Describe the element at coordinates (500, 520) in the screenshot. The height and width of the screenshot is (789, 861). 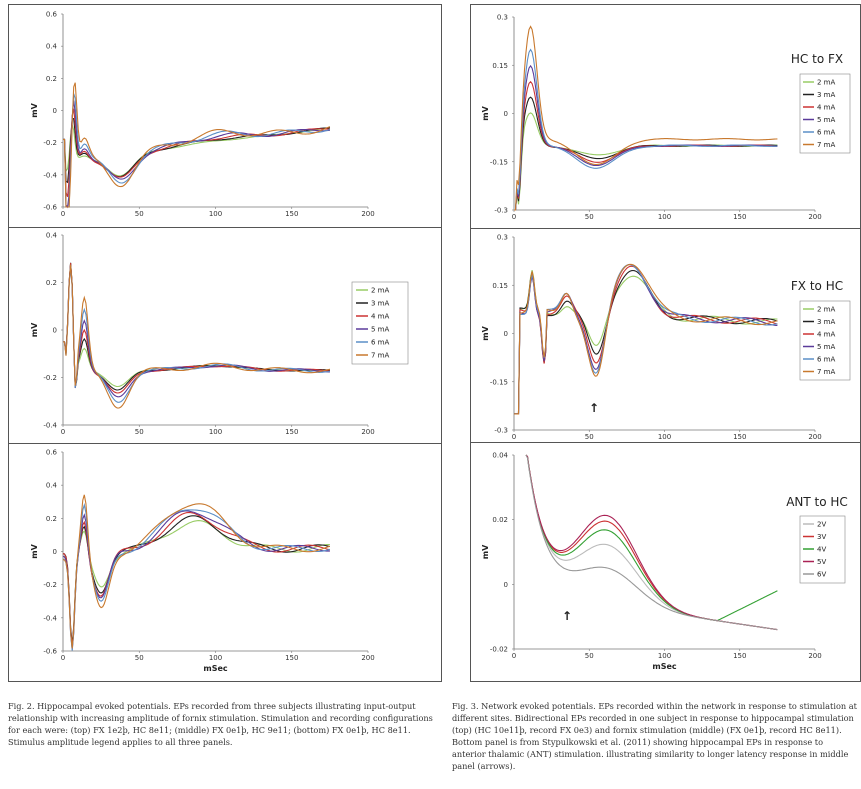
I see `y-tick-label: 0.02` at that location.